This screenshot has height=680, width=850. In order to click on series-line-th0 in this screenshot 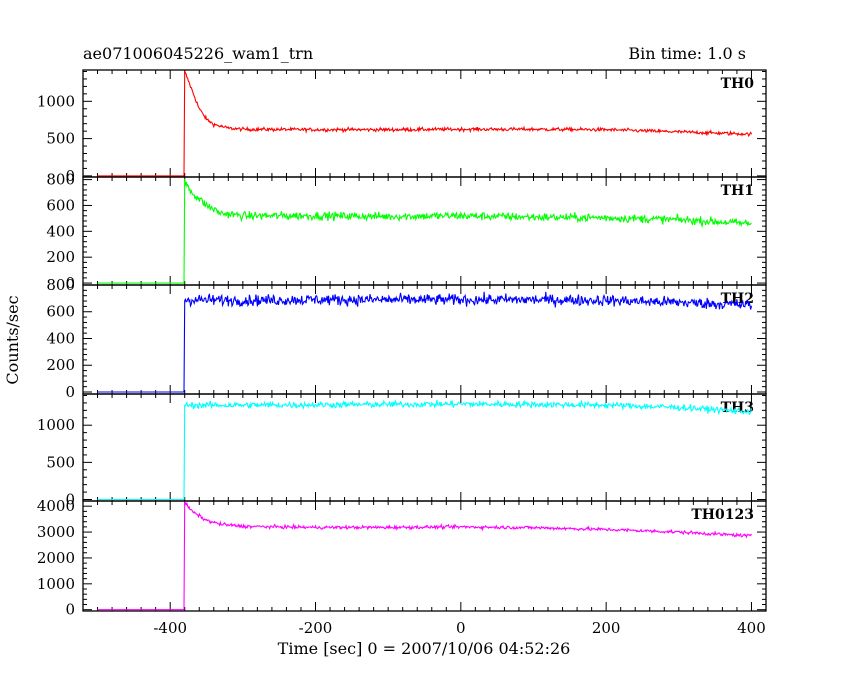, I will do `click(425, 123)`.